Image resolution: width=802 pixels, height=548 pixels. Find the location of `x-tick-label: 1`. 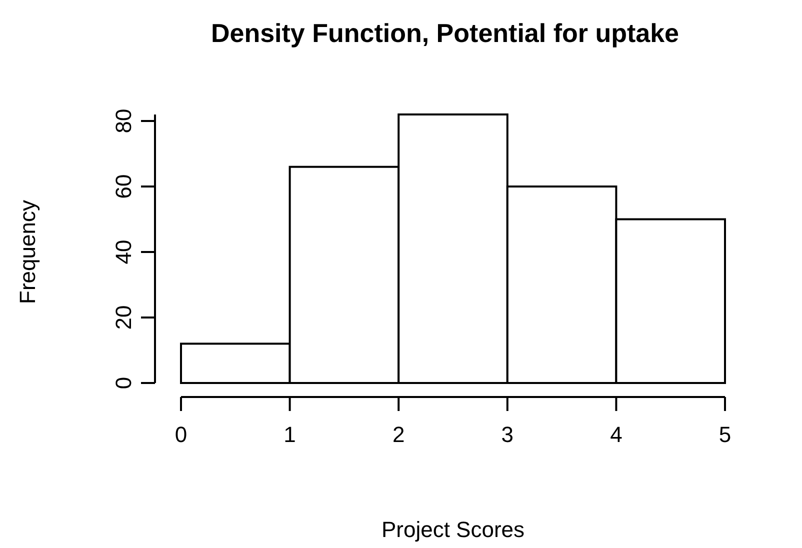

x-tick-label: 1 is located at coordinates (290, 434).